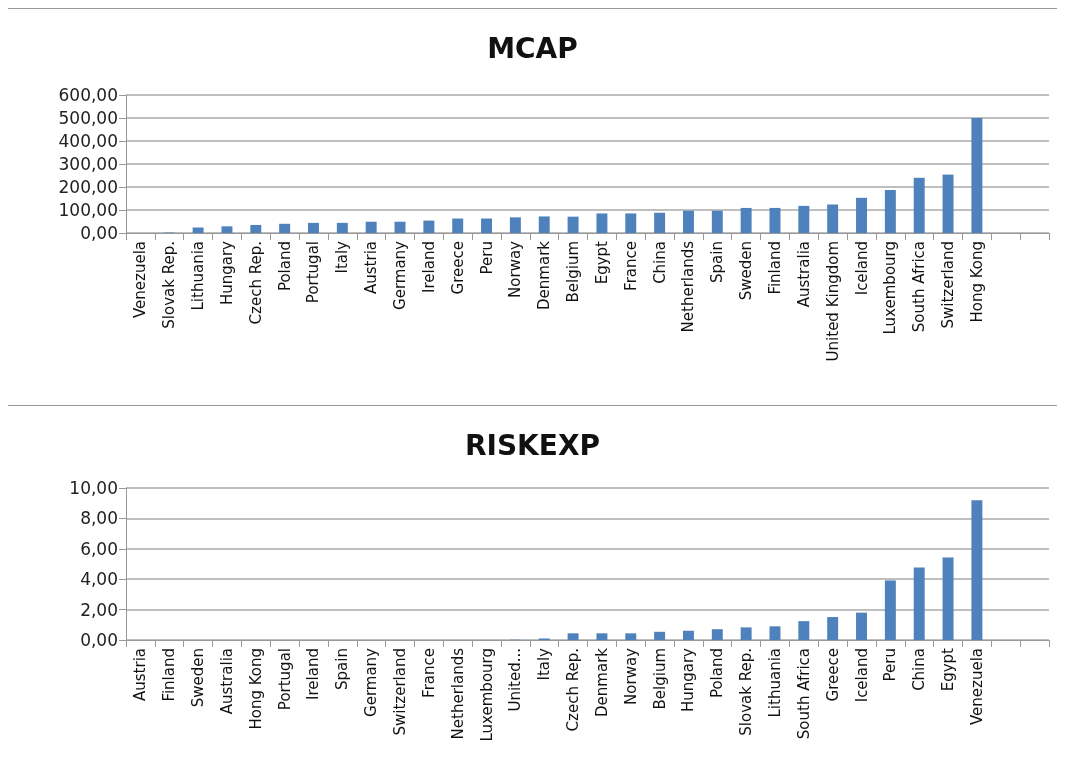 This screenshot has height=769, width=1065. What do you see at coordinates (99, 579) in the screenshot?
I see `y-tick-label: 4,00` at bounding box center [99, 579].